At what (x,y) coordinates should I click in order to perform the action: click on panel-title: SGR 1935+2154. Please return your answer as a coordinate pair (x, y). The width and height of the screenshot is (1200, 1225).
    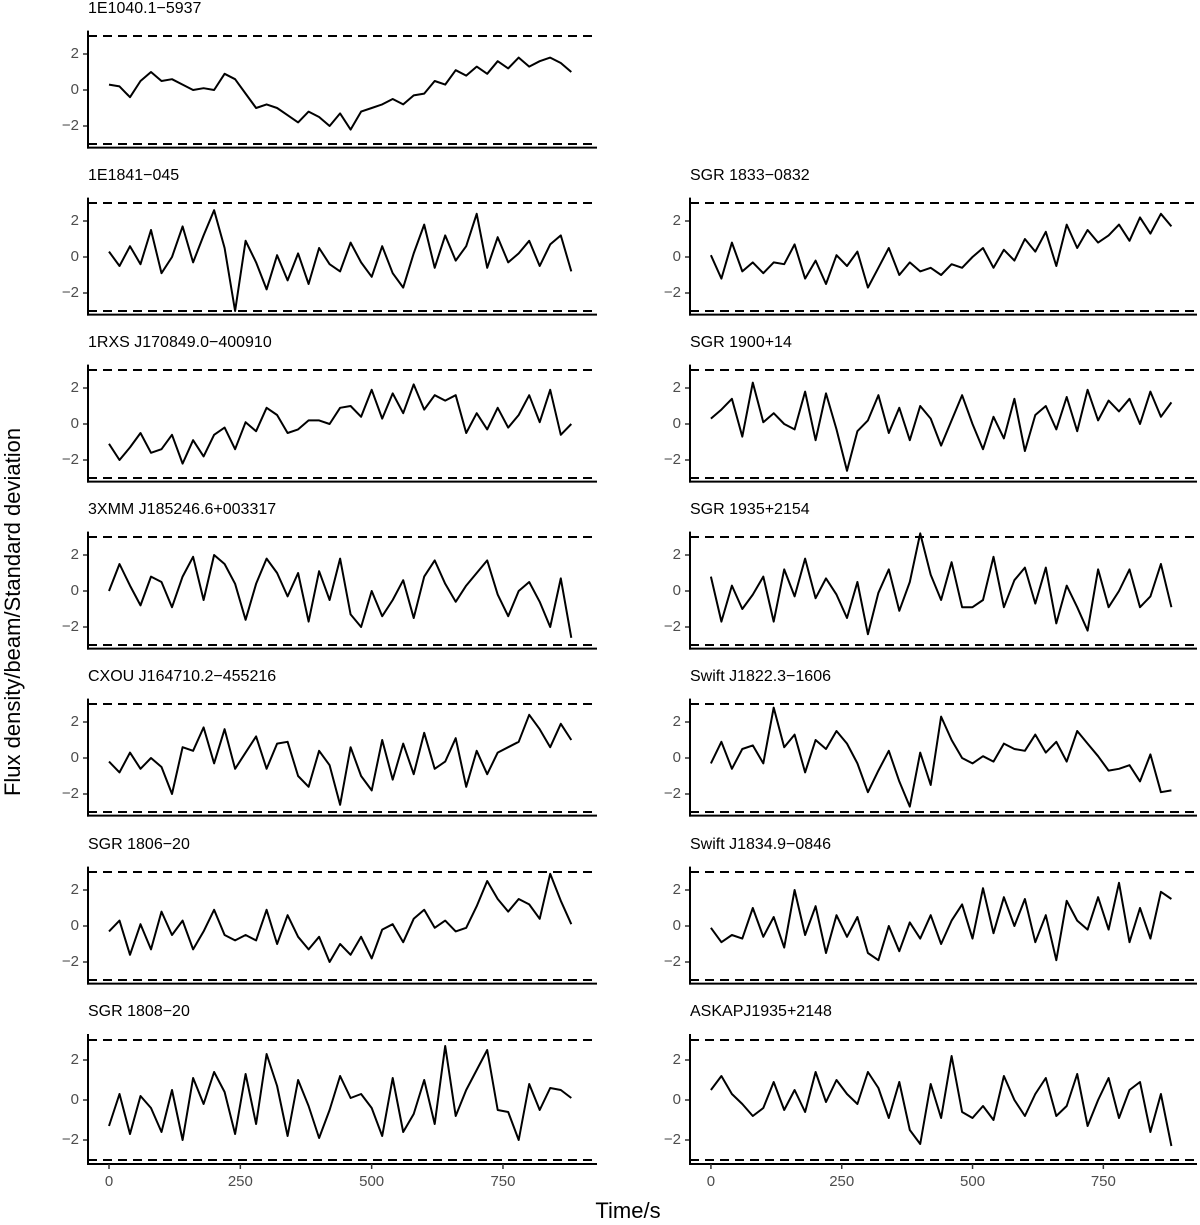
    Looking at the image, I should click on (750, 509).